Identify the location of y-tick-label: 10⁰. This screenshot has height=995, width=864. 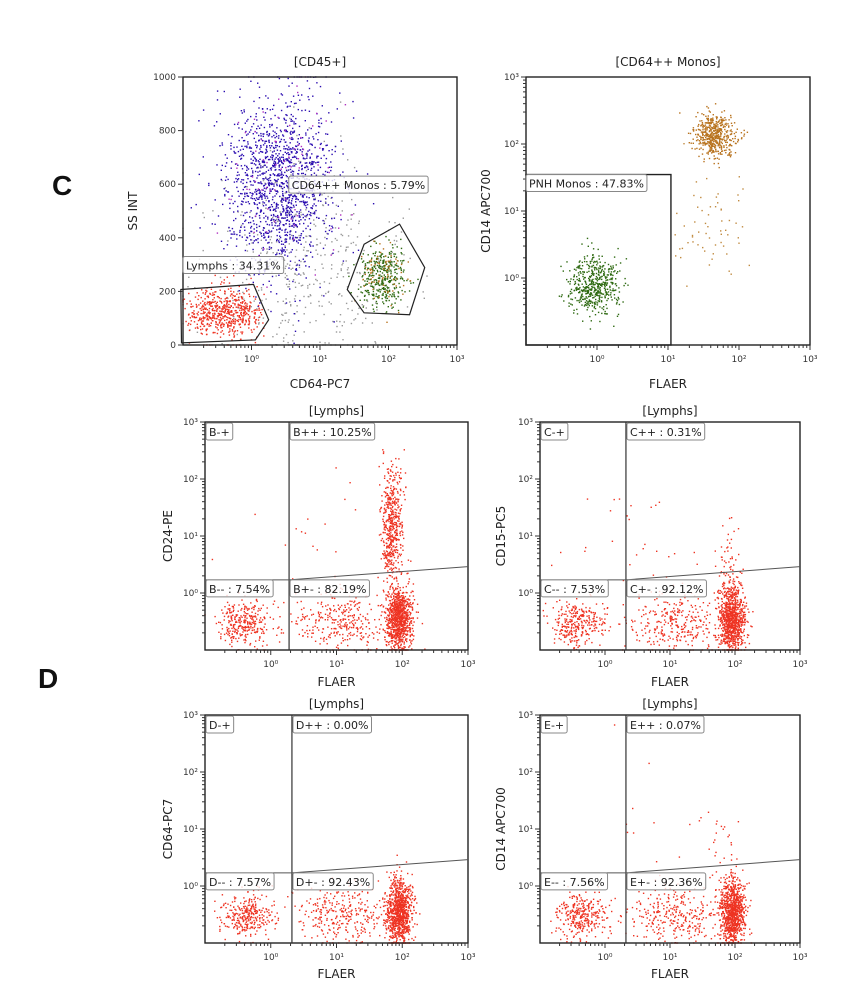
(511, 279).